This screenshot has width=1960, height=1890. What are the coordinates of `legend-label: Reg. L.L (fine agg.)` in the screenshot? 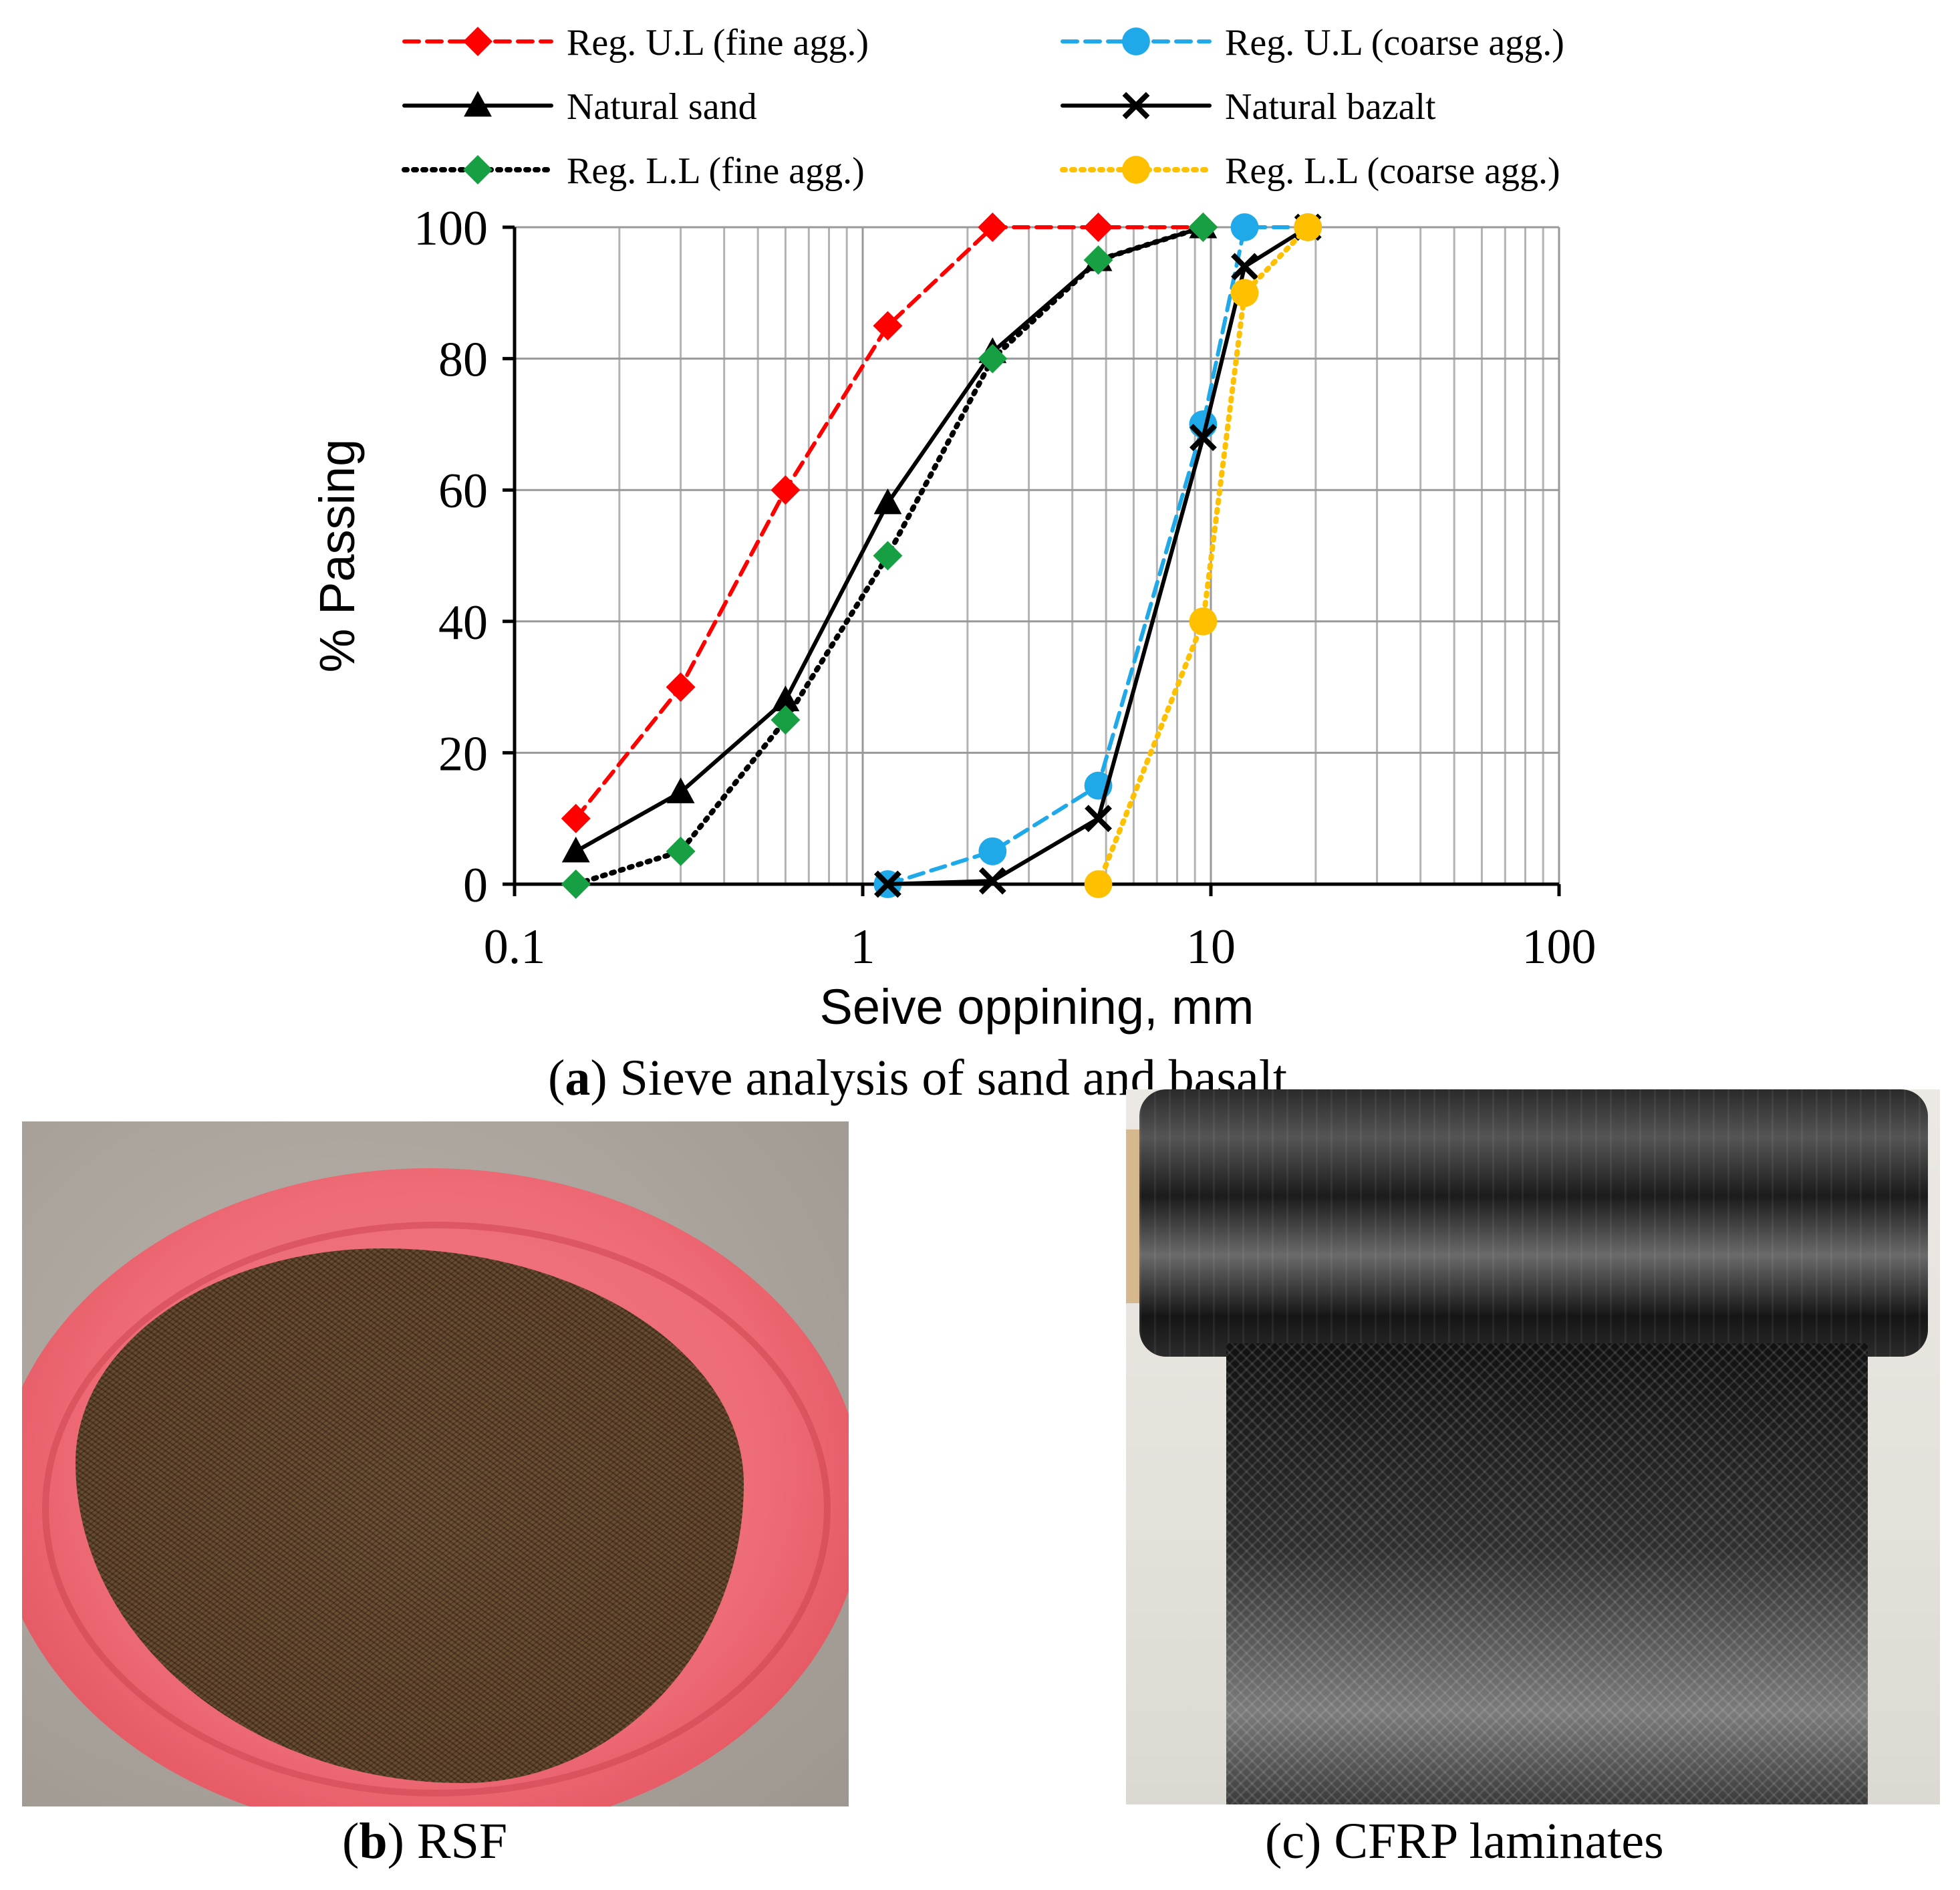 It's located at (716, 171).